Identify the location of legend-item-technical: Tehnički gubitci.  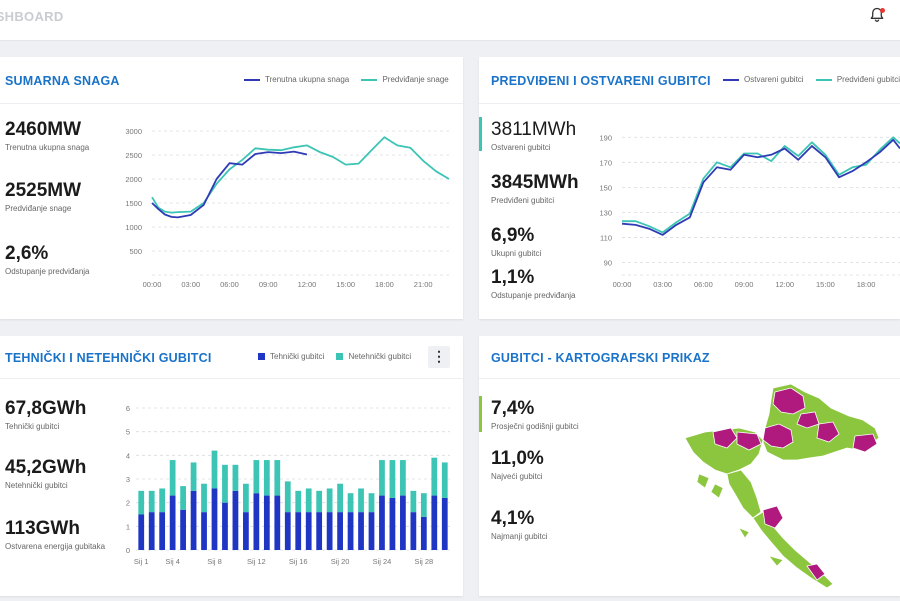
(291, 356).